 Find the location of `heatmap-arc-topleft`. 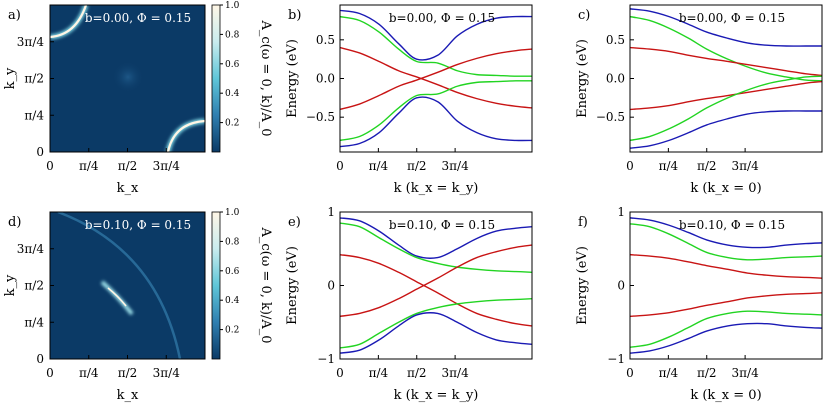

heatmap-arc-topleft is located at coordinates (69, 22).